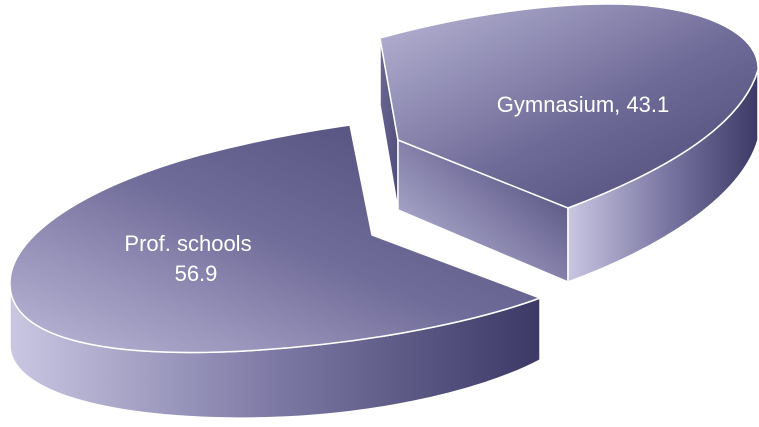 The width and height of the screenshot is (759, 427). What do you see at coordinates (187, 243) in the screenshot?
I see `label-prof-schools-name: Prof. schools` at bounding box center [187, 243].